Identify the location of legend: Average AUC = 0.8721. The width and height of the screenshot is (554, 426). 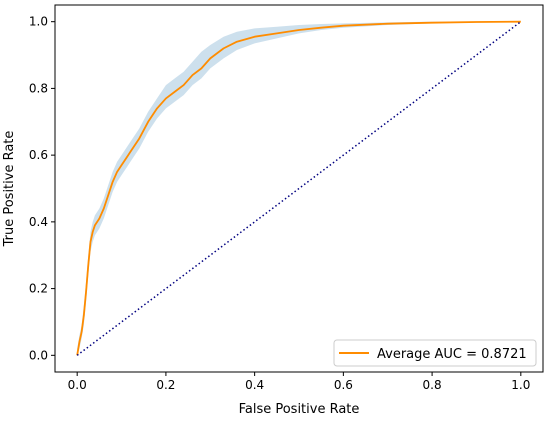
(435, 353).